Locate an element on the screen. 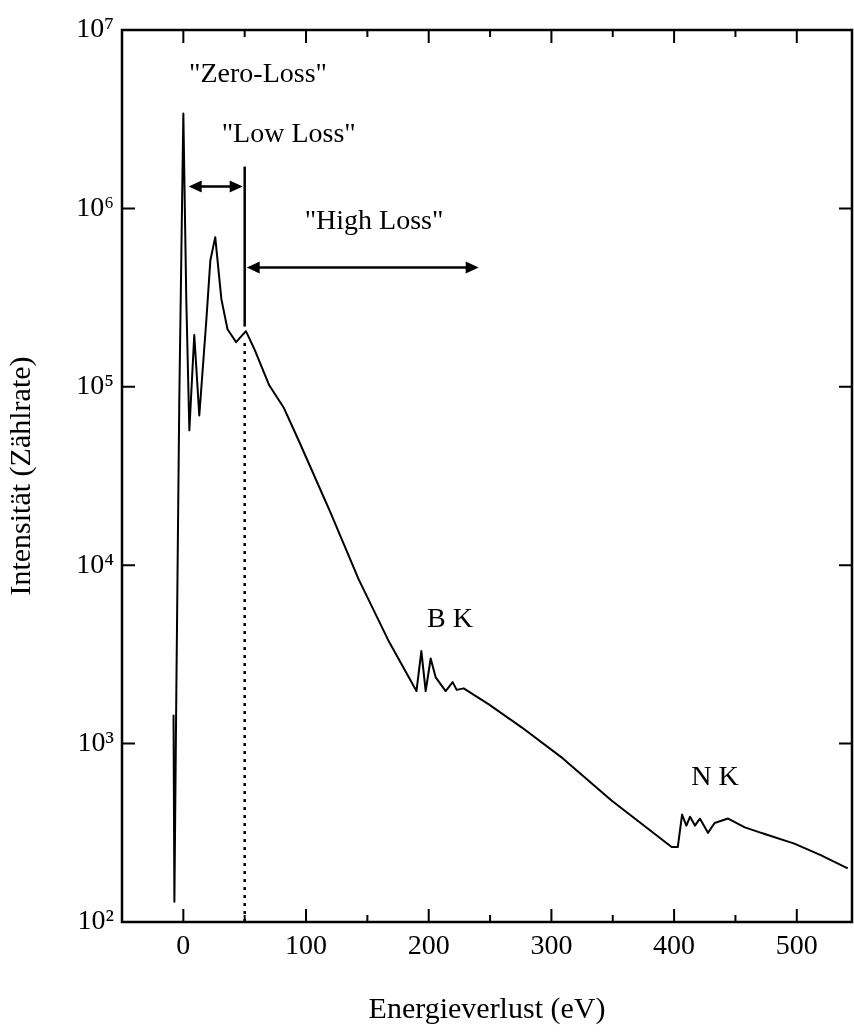 This screenshot has height=1032, width=854. x-tick-label: 100 is located at coordinates (306, 945).